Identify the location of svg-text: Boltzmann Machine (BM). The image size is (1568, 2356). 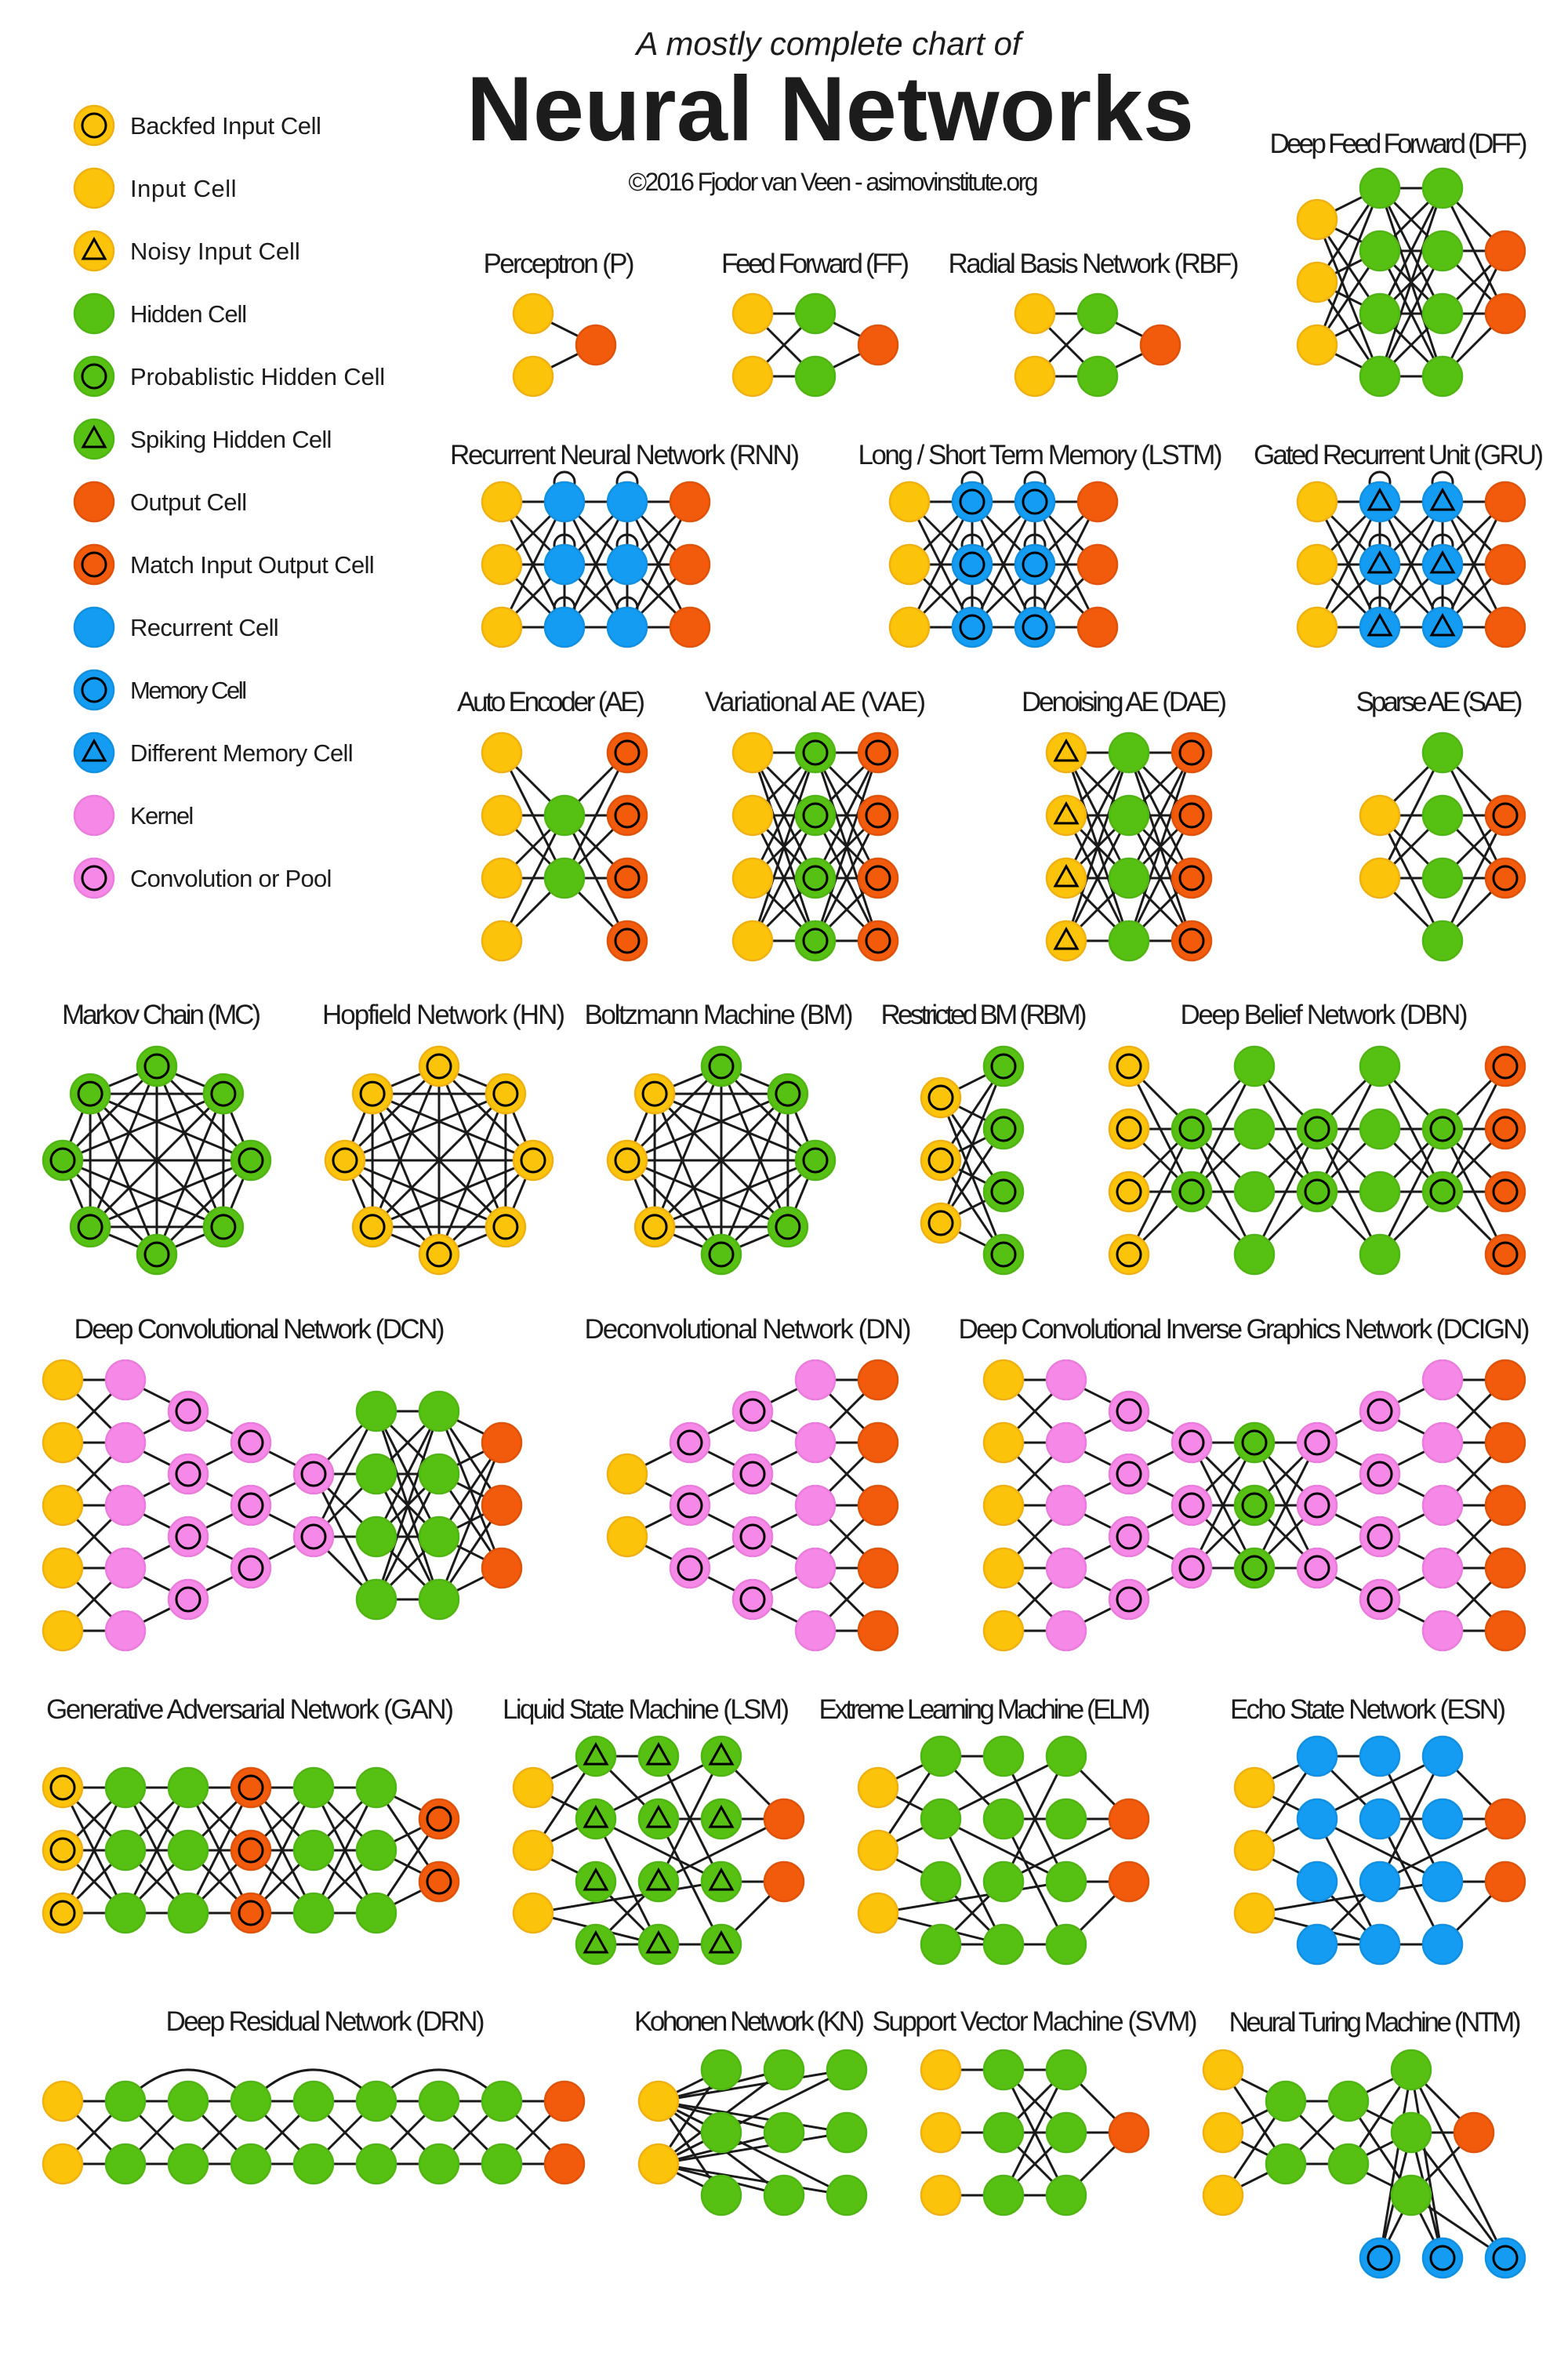
(719, 1015).